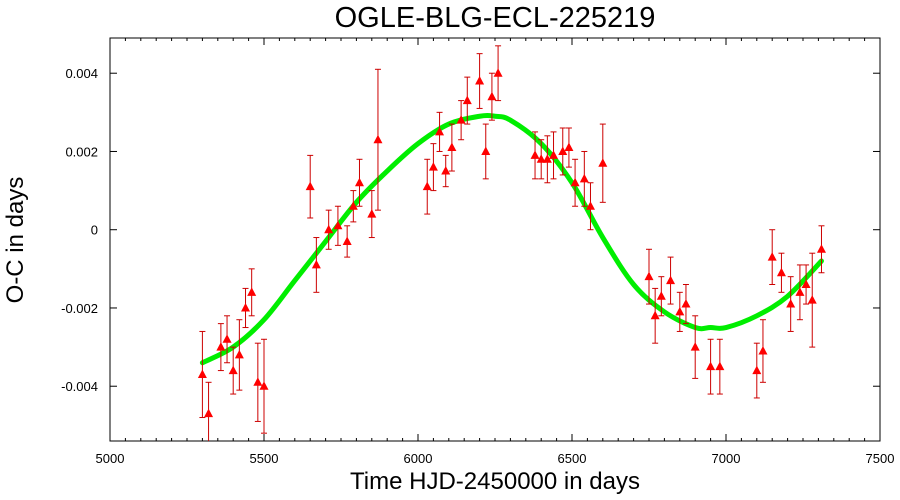 The image size is (900, 500). I want to click on x-axis-label: Time HJD-2450000 in days, so click(495, 481).